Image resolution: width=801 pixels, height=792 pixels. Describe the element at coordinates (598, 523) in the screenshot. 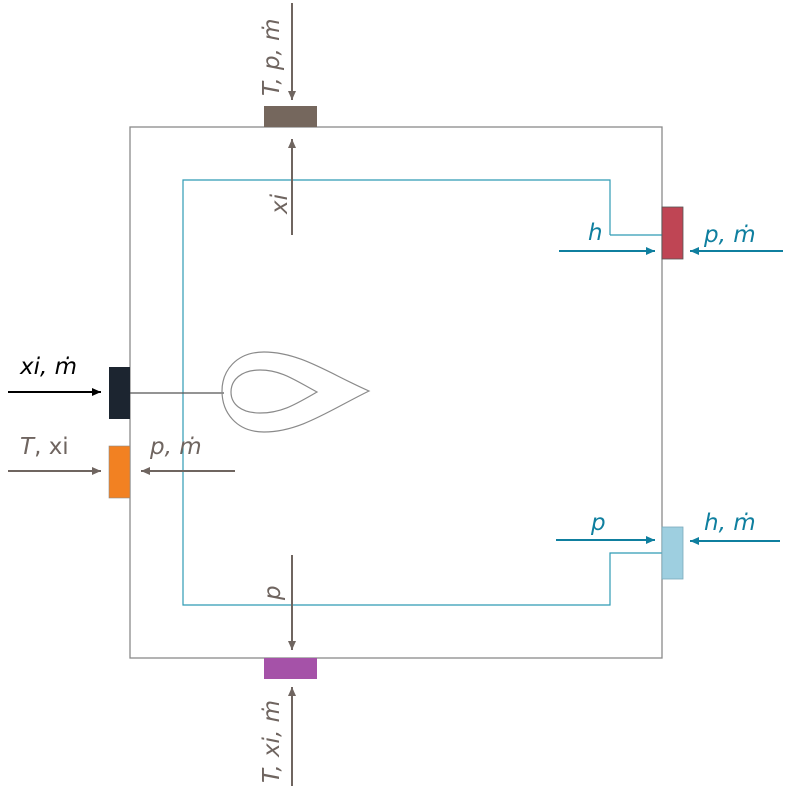

I see `right-lower-inner-label: p` at that location.